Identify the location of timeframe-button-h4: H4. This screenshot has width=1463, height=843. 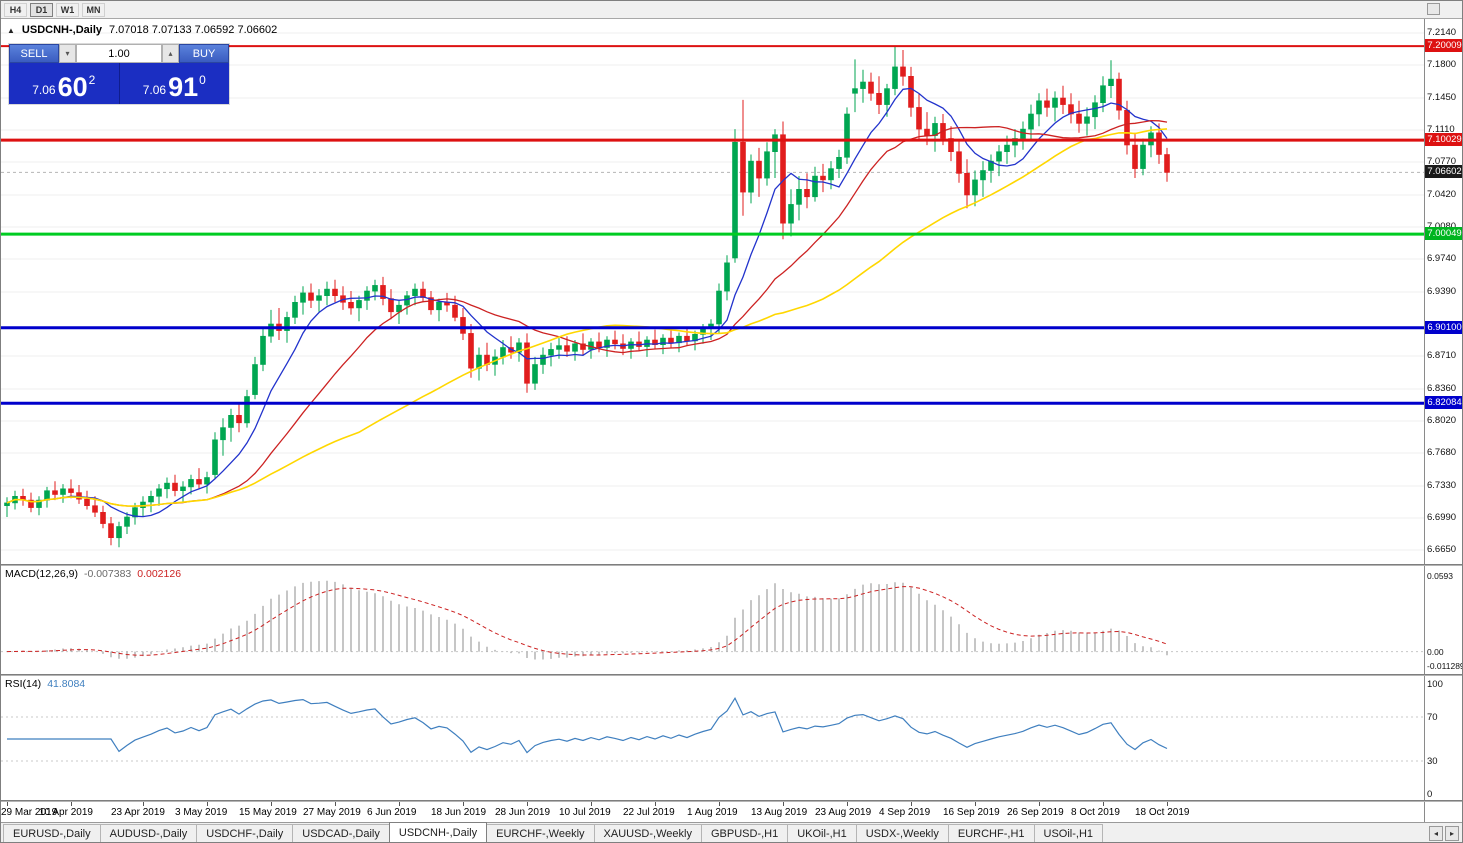
(15, 9).